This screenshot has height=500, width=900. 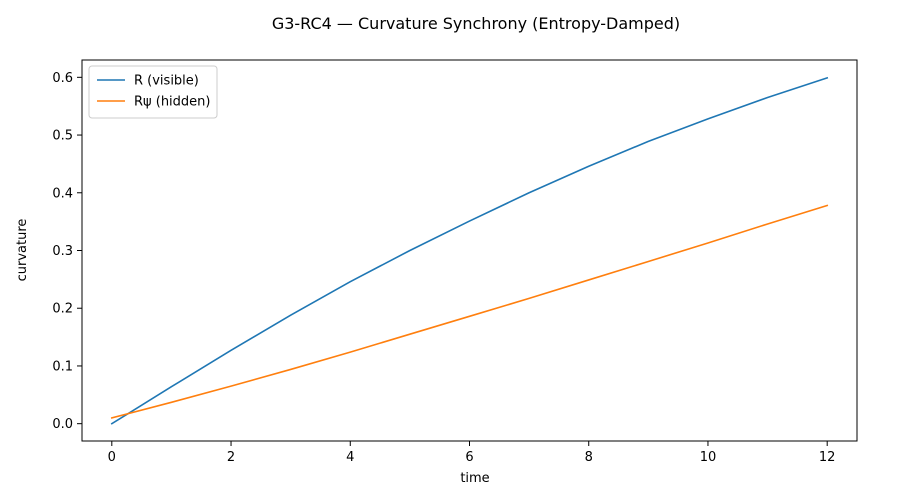 I want to click on legend-box, so click(x=153, y=92).